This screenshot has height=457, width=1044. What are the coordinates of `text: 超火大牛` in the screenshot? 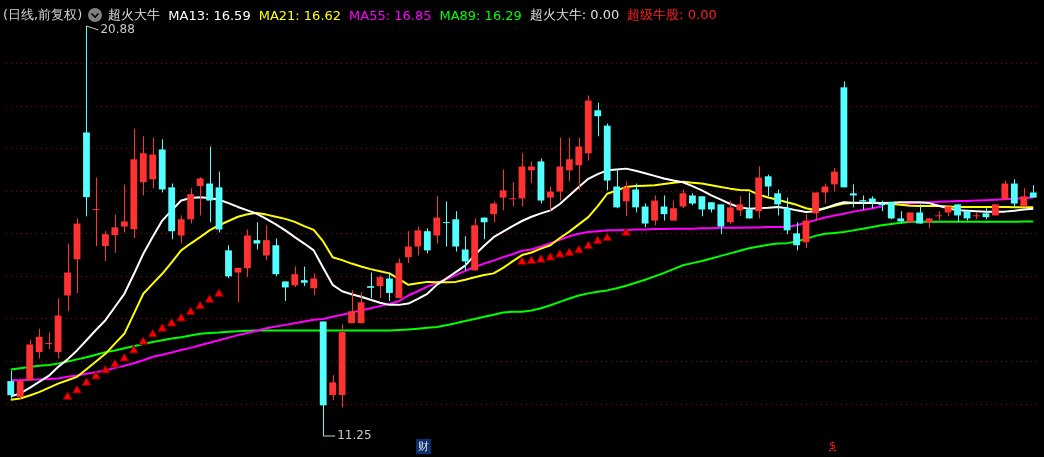 It's located at (134, 15).